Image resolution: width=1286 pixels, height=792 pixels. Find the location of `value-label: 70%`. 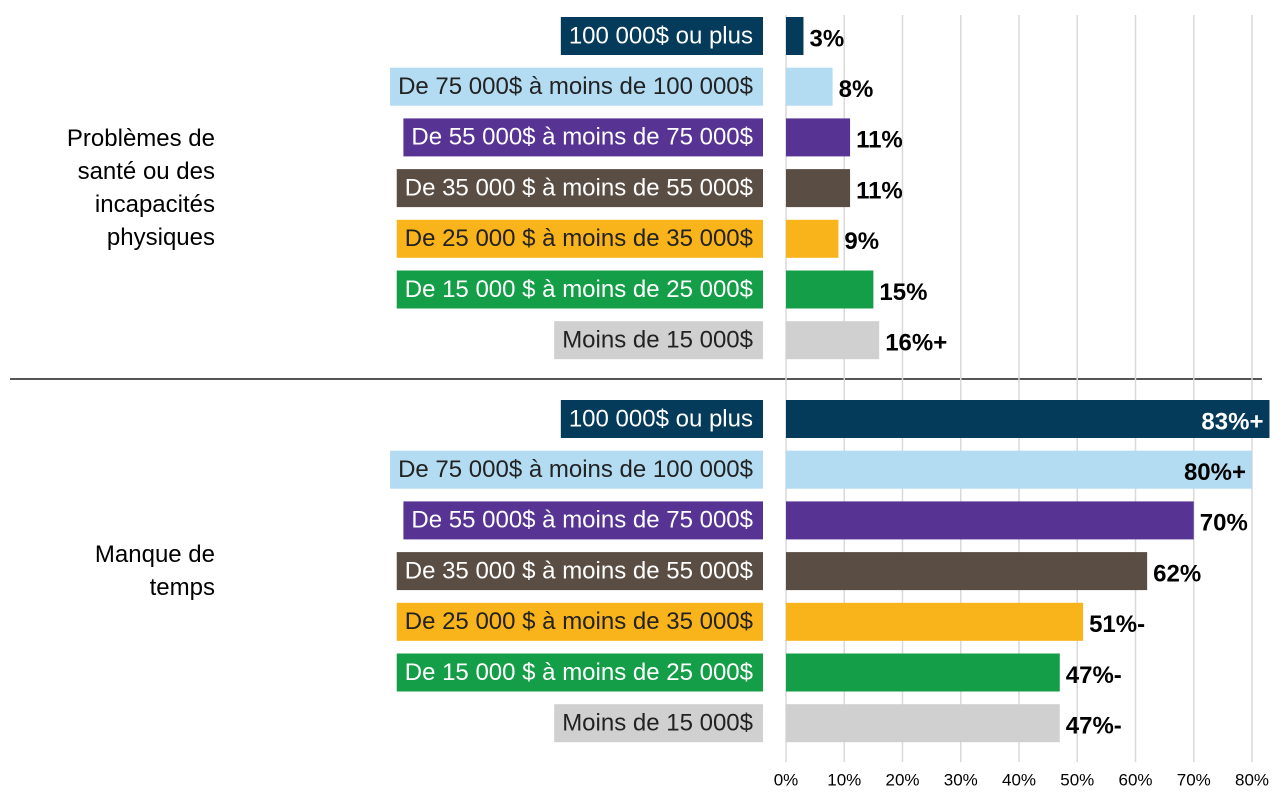

value-label: 70% is located at coordinates (1224, 523).